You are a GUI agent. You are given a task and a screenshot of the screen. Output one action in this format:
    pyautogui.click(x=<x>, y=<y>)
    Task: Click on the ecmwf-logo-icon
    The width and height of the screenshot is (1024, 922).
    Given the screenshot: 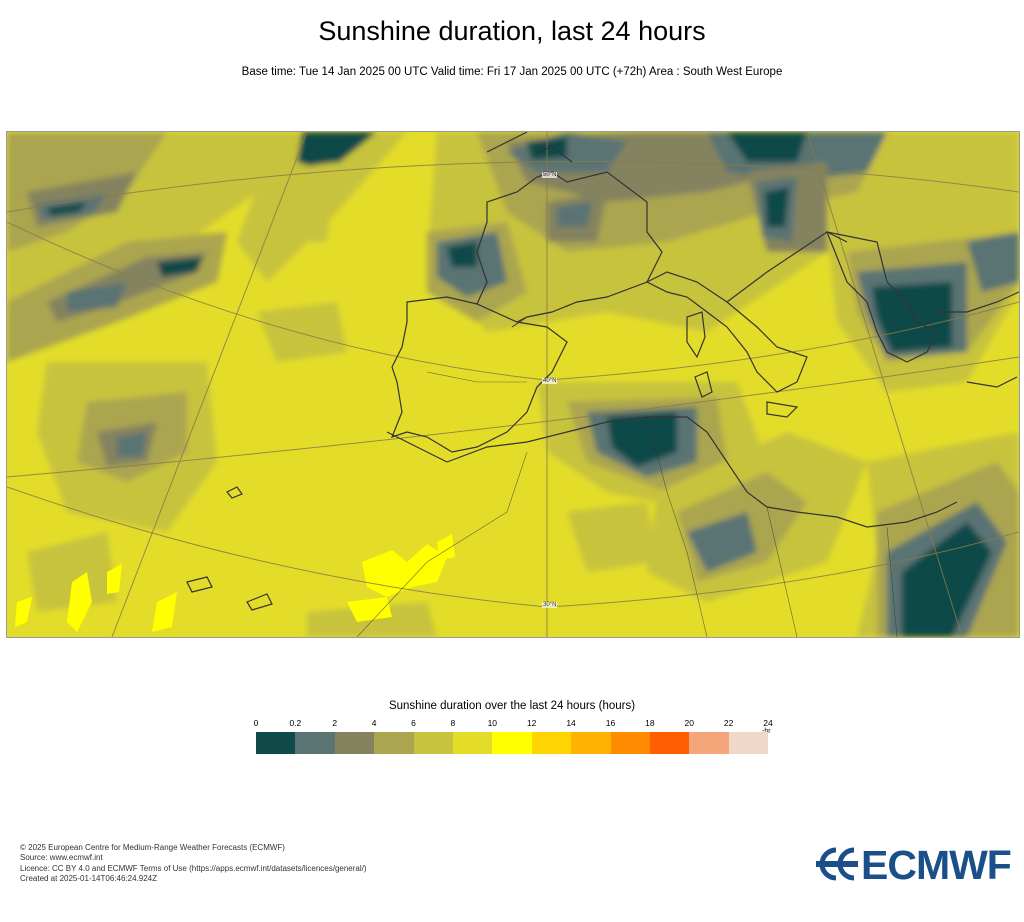 What is the action you would take?
    pyautogui.click(x=837, y=864)
    